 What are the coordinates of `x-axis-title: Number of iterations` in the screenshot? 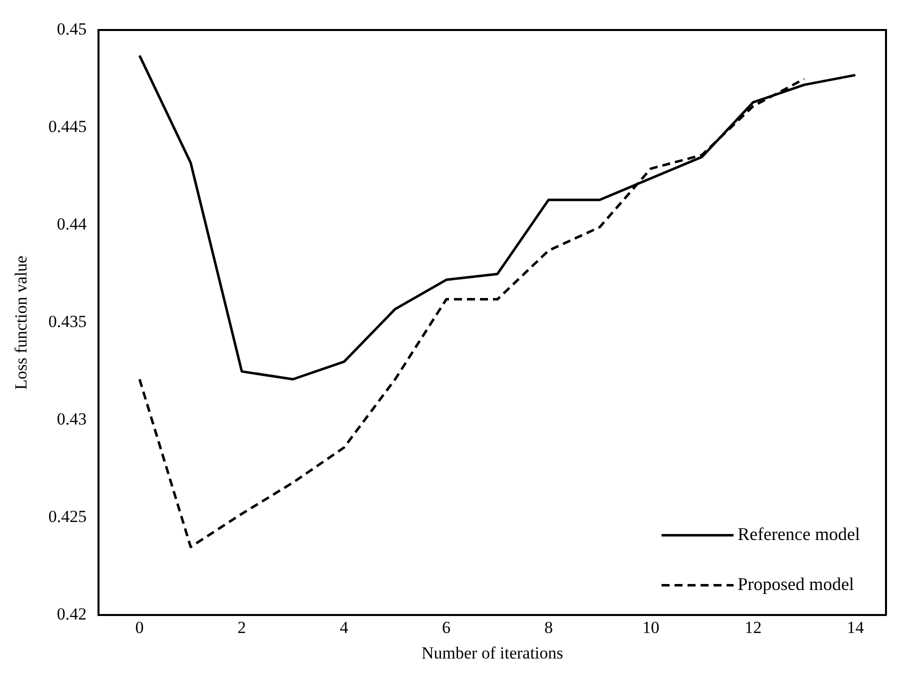 It's located at (493, 652).